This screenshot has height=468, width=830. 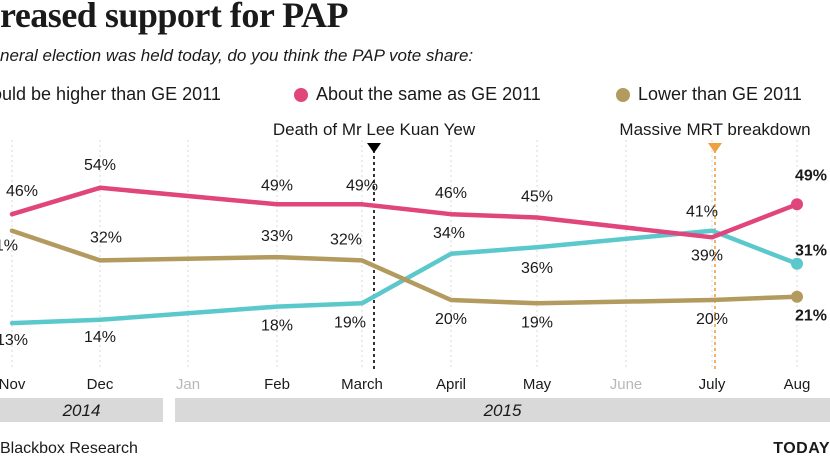 What do you see at coordinates (301, 94) in the screenshot?
I see `legend-dot-same-icon` at bounding box center [301, 94].